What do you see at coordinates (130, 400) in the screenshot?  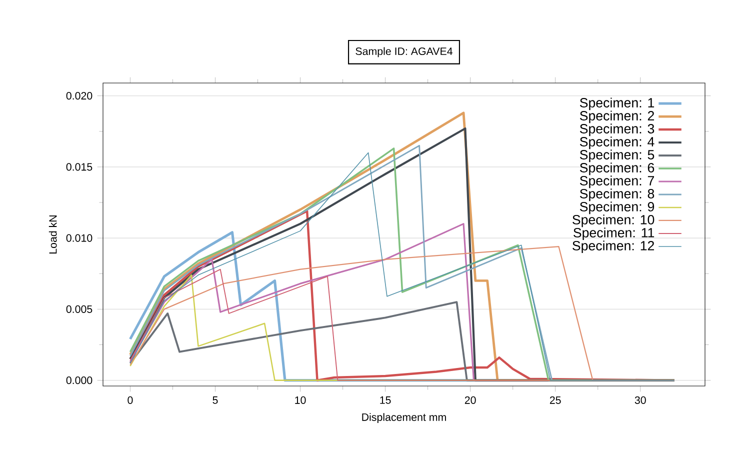 I see `x-tick-label: 0` at bounding box center [130, 400].